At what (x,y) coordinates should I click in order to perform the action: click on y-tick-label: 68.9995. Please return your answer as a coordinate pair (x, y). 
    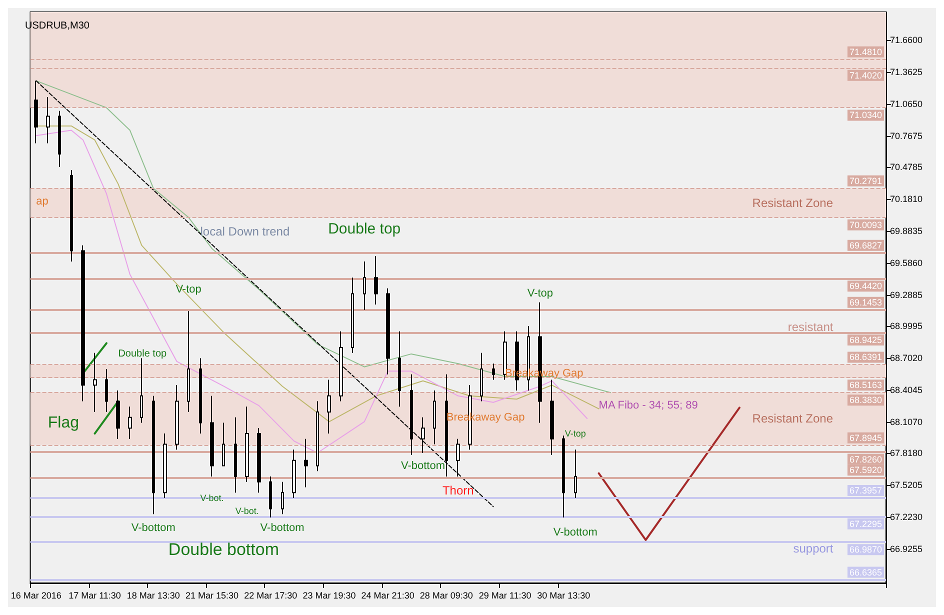
    Looking at the image, I should click on (906, 326).